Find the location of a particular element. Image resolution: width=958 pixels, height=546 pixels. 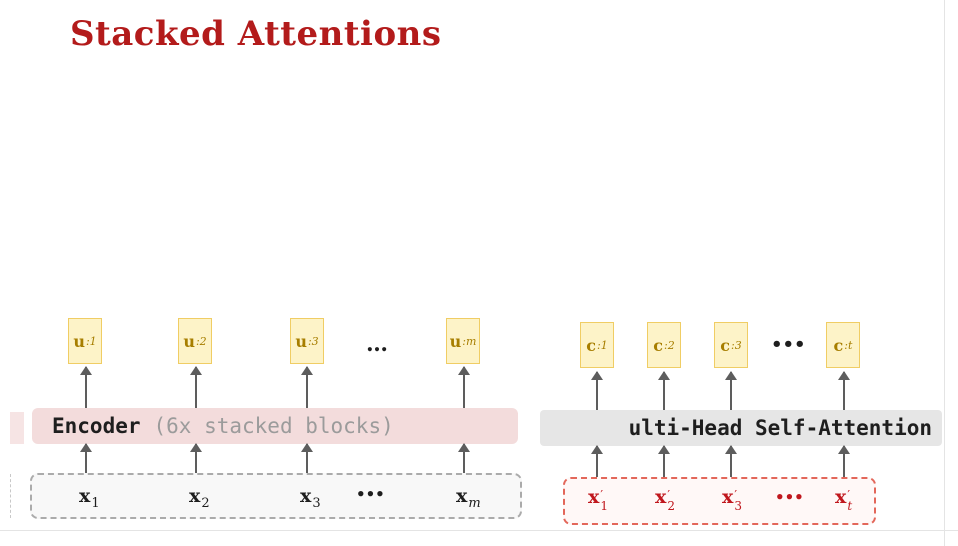

attention-input-x1-prime: x ′ 1 is located at coordinates (598, 499).